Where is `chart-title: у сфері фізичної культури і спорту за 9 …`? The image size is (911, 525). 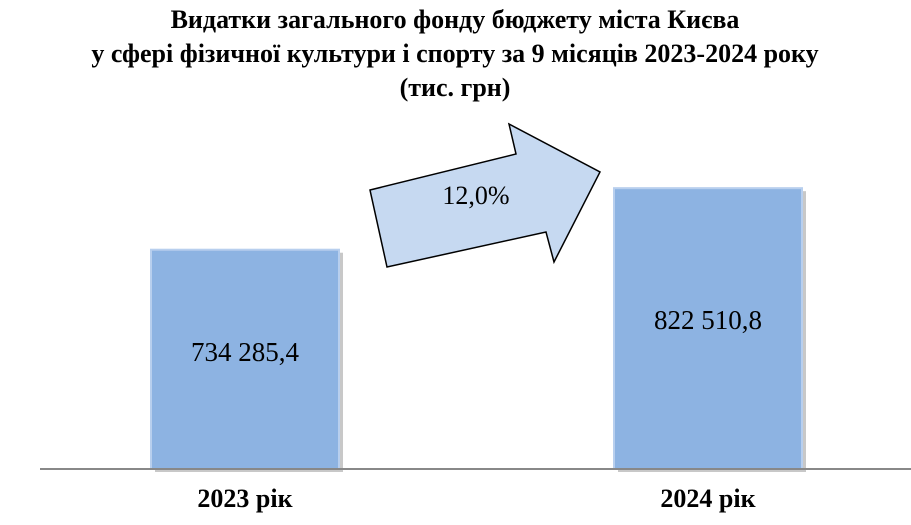 chart-title: у сфері фізичної культури і спорту за 9 … is located at coordinates (454, 53).